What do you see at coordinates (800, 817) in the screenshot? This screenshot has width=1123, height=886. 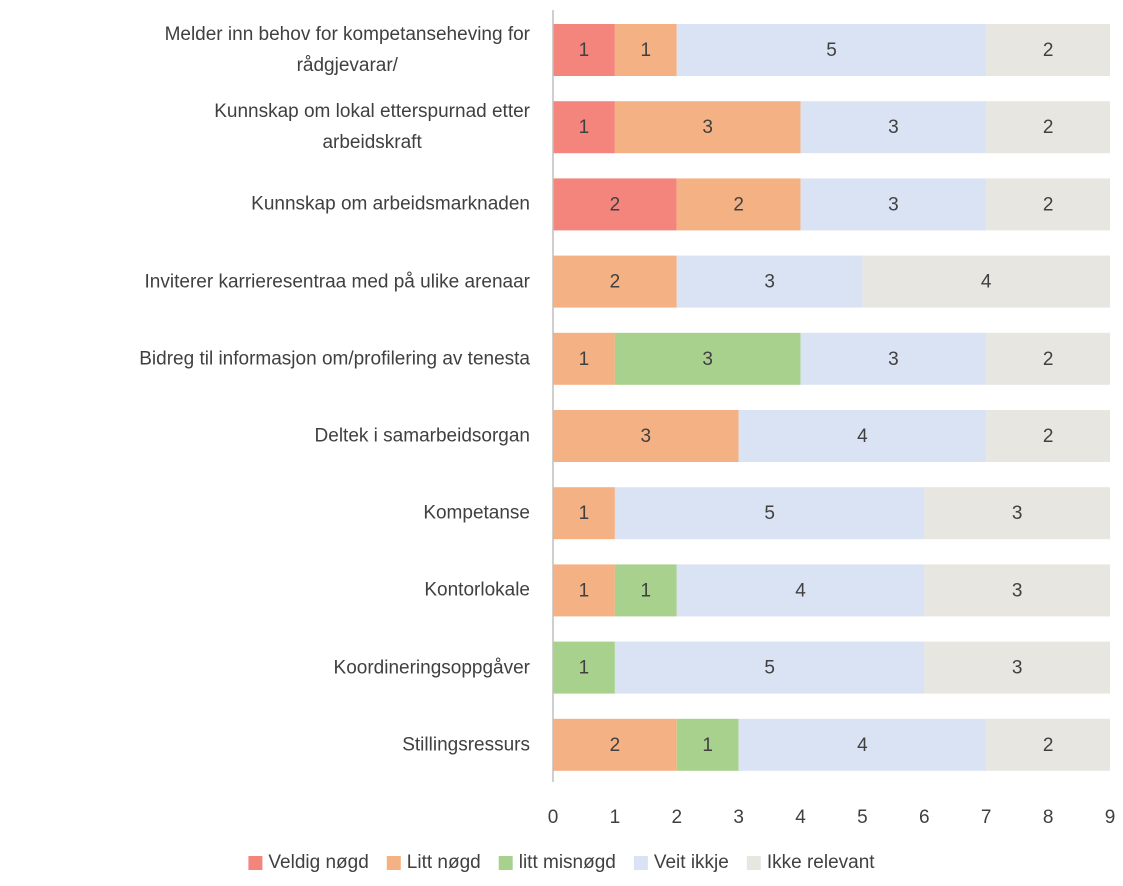 I see `x-tick-label: 4` at bounding box center [800, 817].